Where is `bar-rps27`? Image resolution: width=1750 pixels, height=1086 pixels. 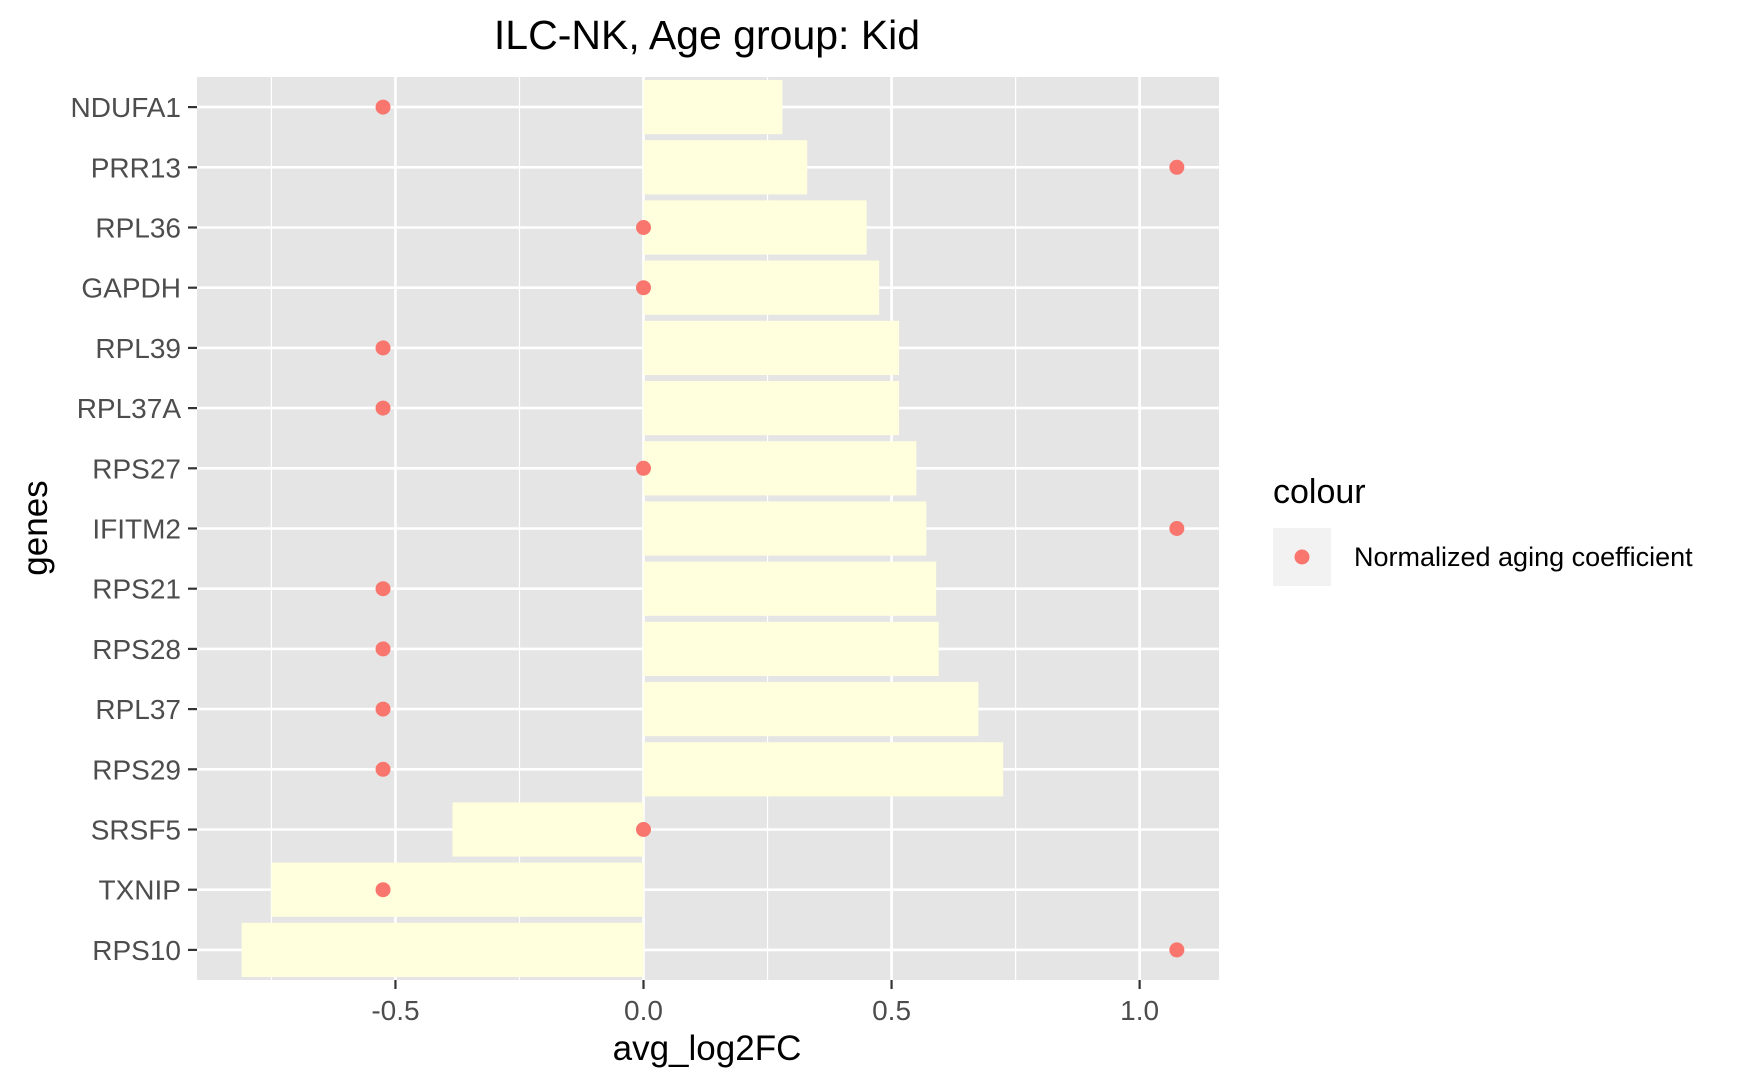 bar-rps27 is located at coordinates (780, 468).